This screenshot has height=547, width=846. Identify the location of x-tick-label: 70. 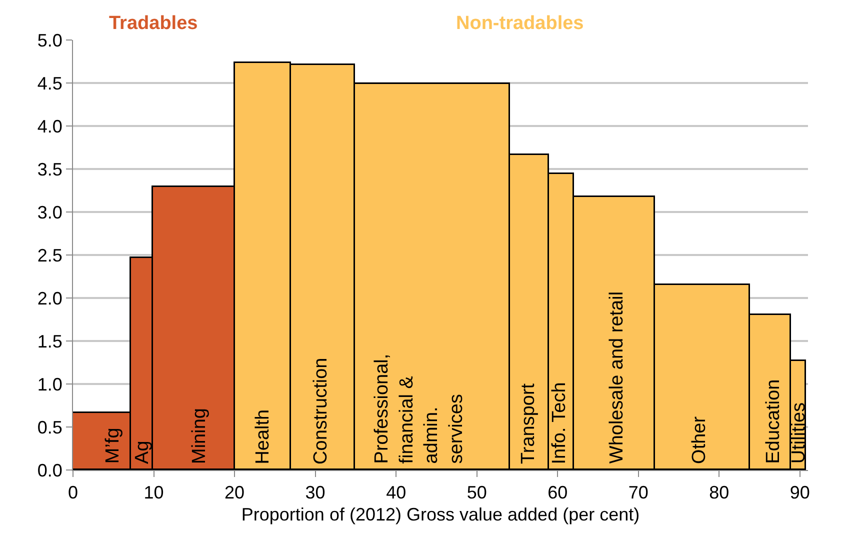
(638, 492).